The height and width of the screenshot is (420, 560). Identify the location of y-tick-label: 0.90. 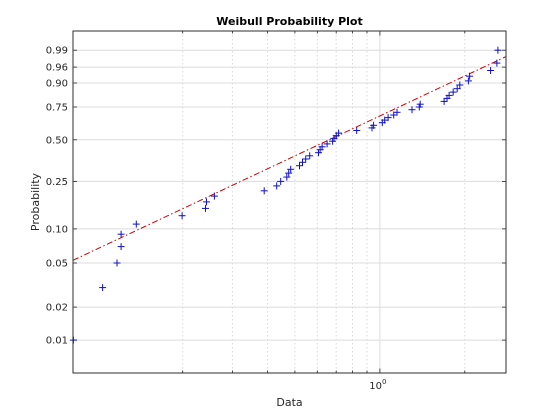
(57, 84).